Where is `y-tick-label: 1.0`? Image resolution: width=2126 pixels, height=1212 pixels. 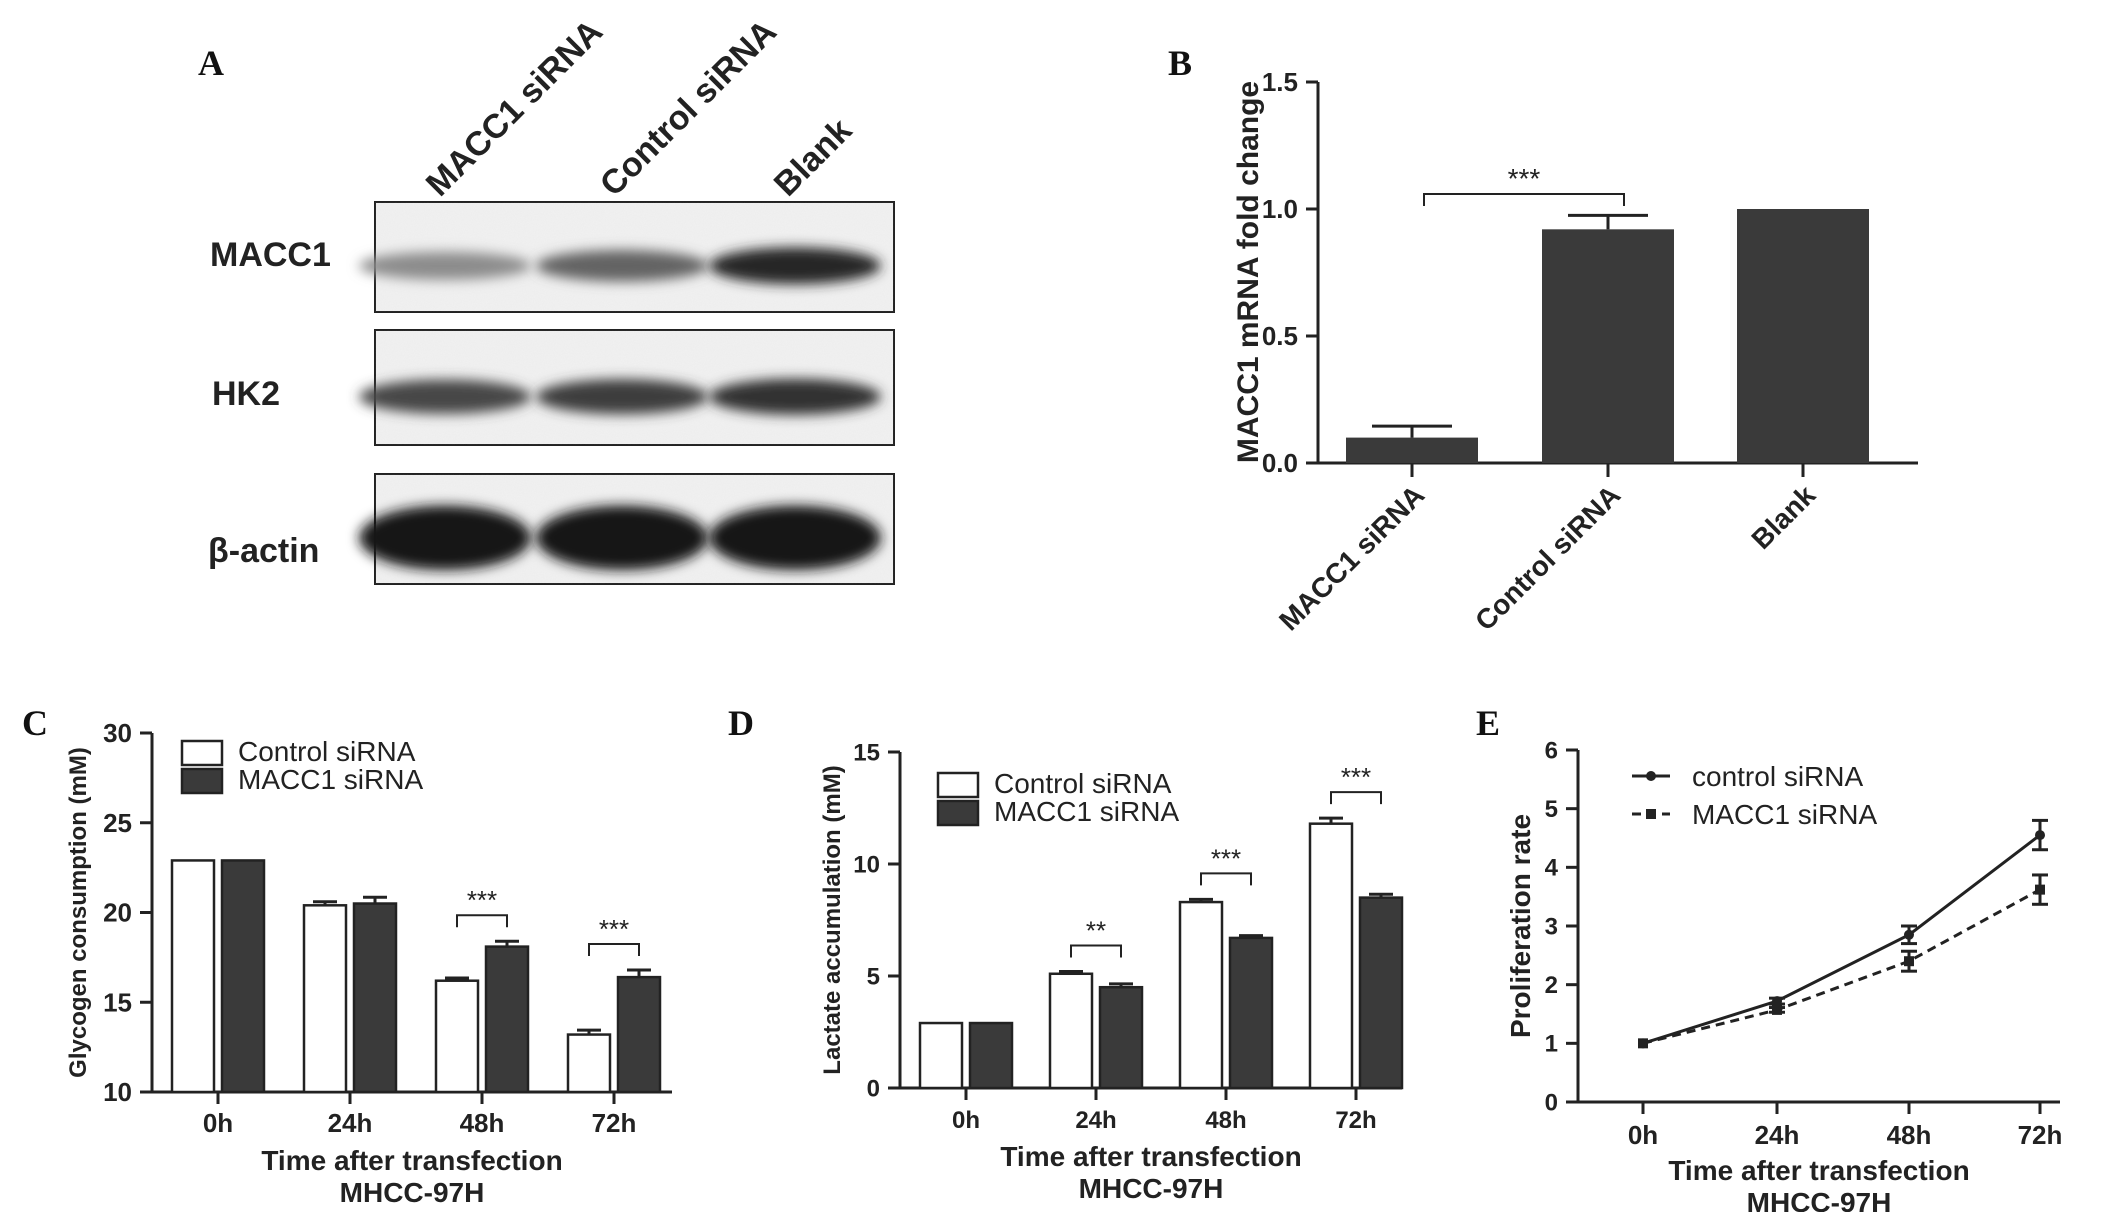
y-tick-label: 1.0 is located at coordinates (1280, 209).